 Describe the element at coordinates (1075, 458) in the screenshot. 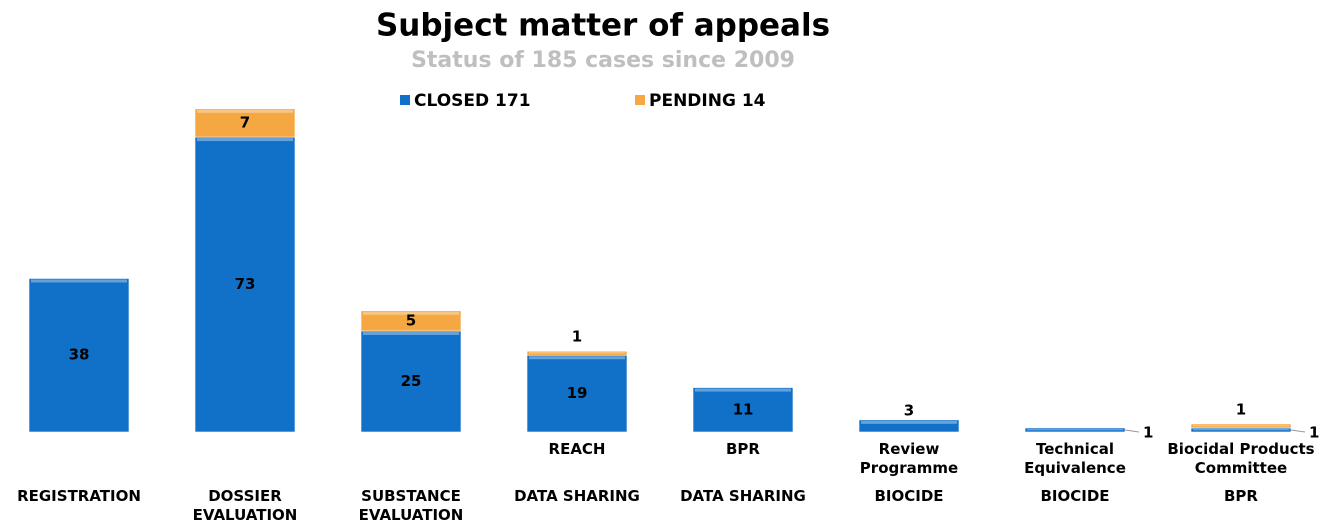

I see `sub-category-label: Technical Equivalence` at that location.